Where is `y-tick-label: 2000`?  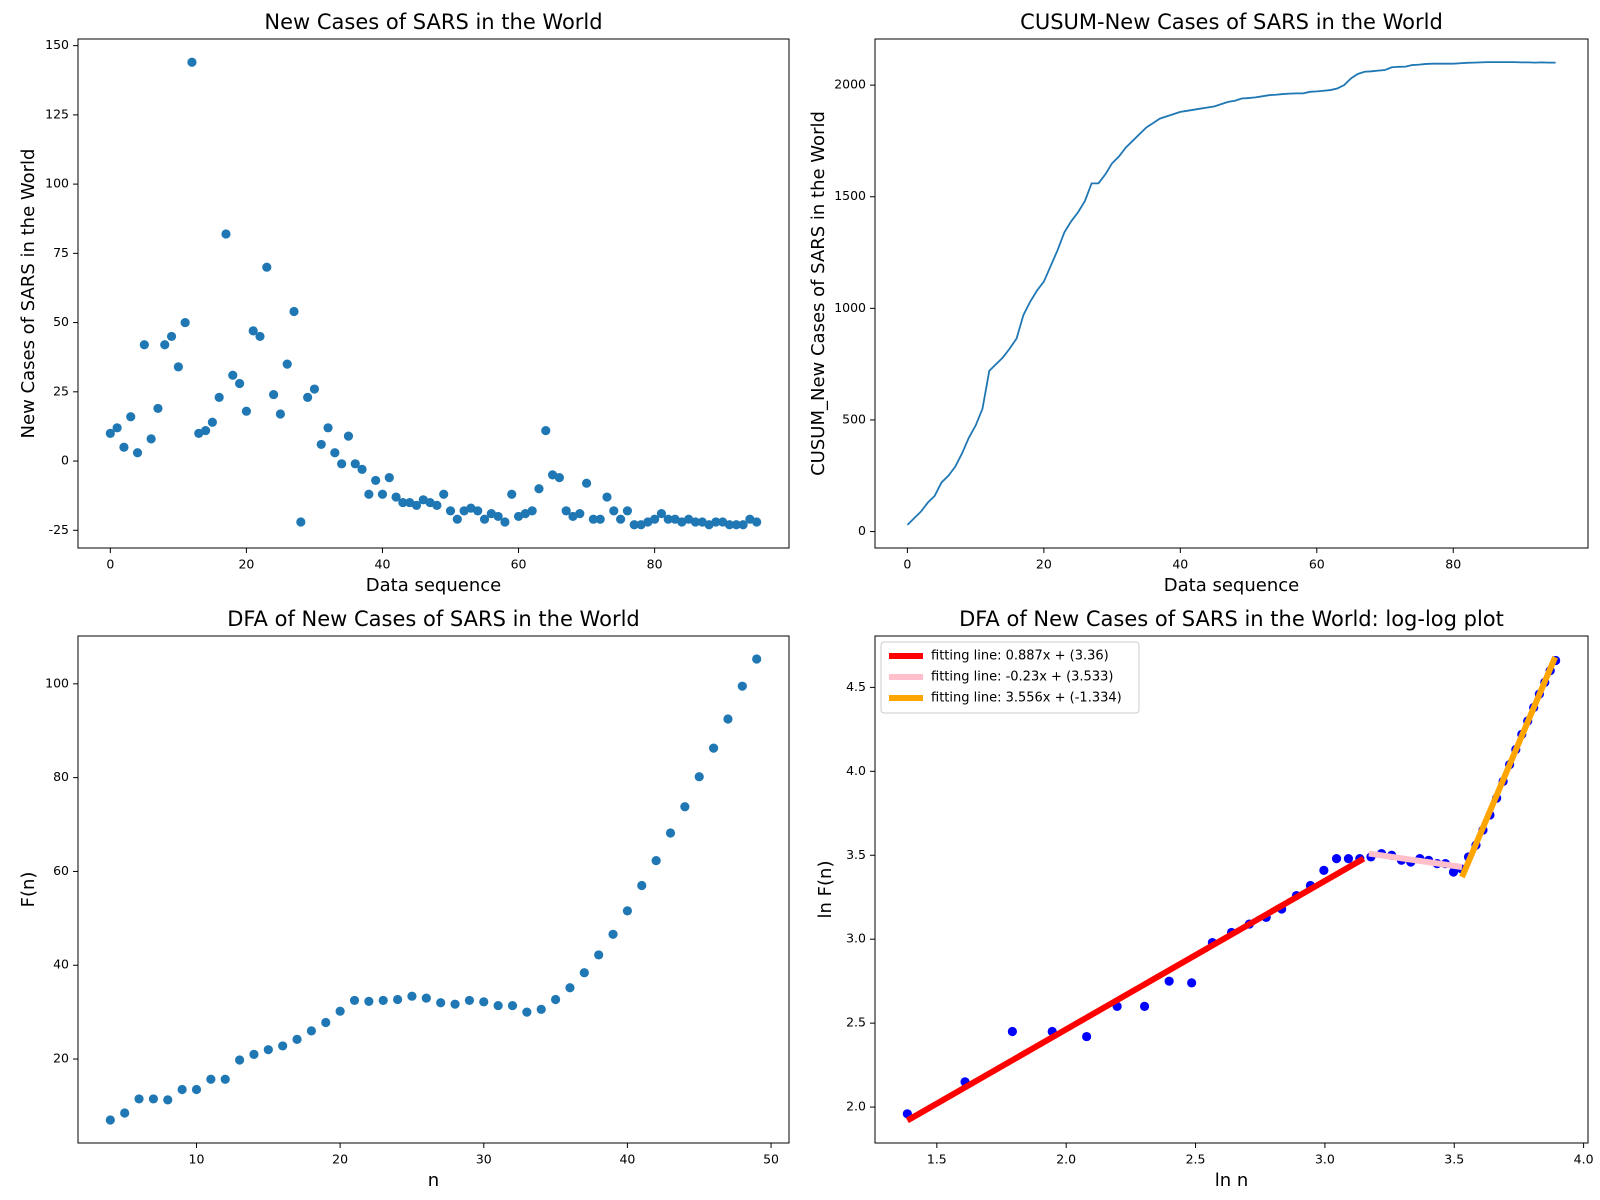 y-tick-label: 2000 is located at coordinates (850, 84).